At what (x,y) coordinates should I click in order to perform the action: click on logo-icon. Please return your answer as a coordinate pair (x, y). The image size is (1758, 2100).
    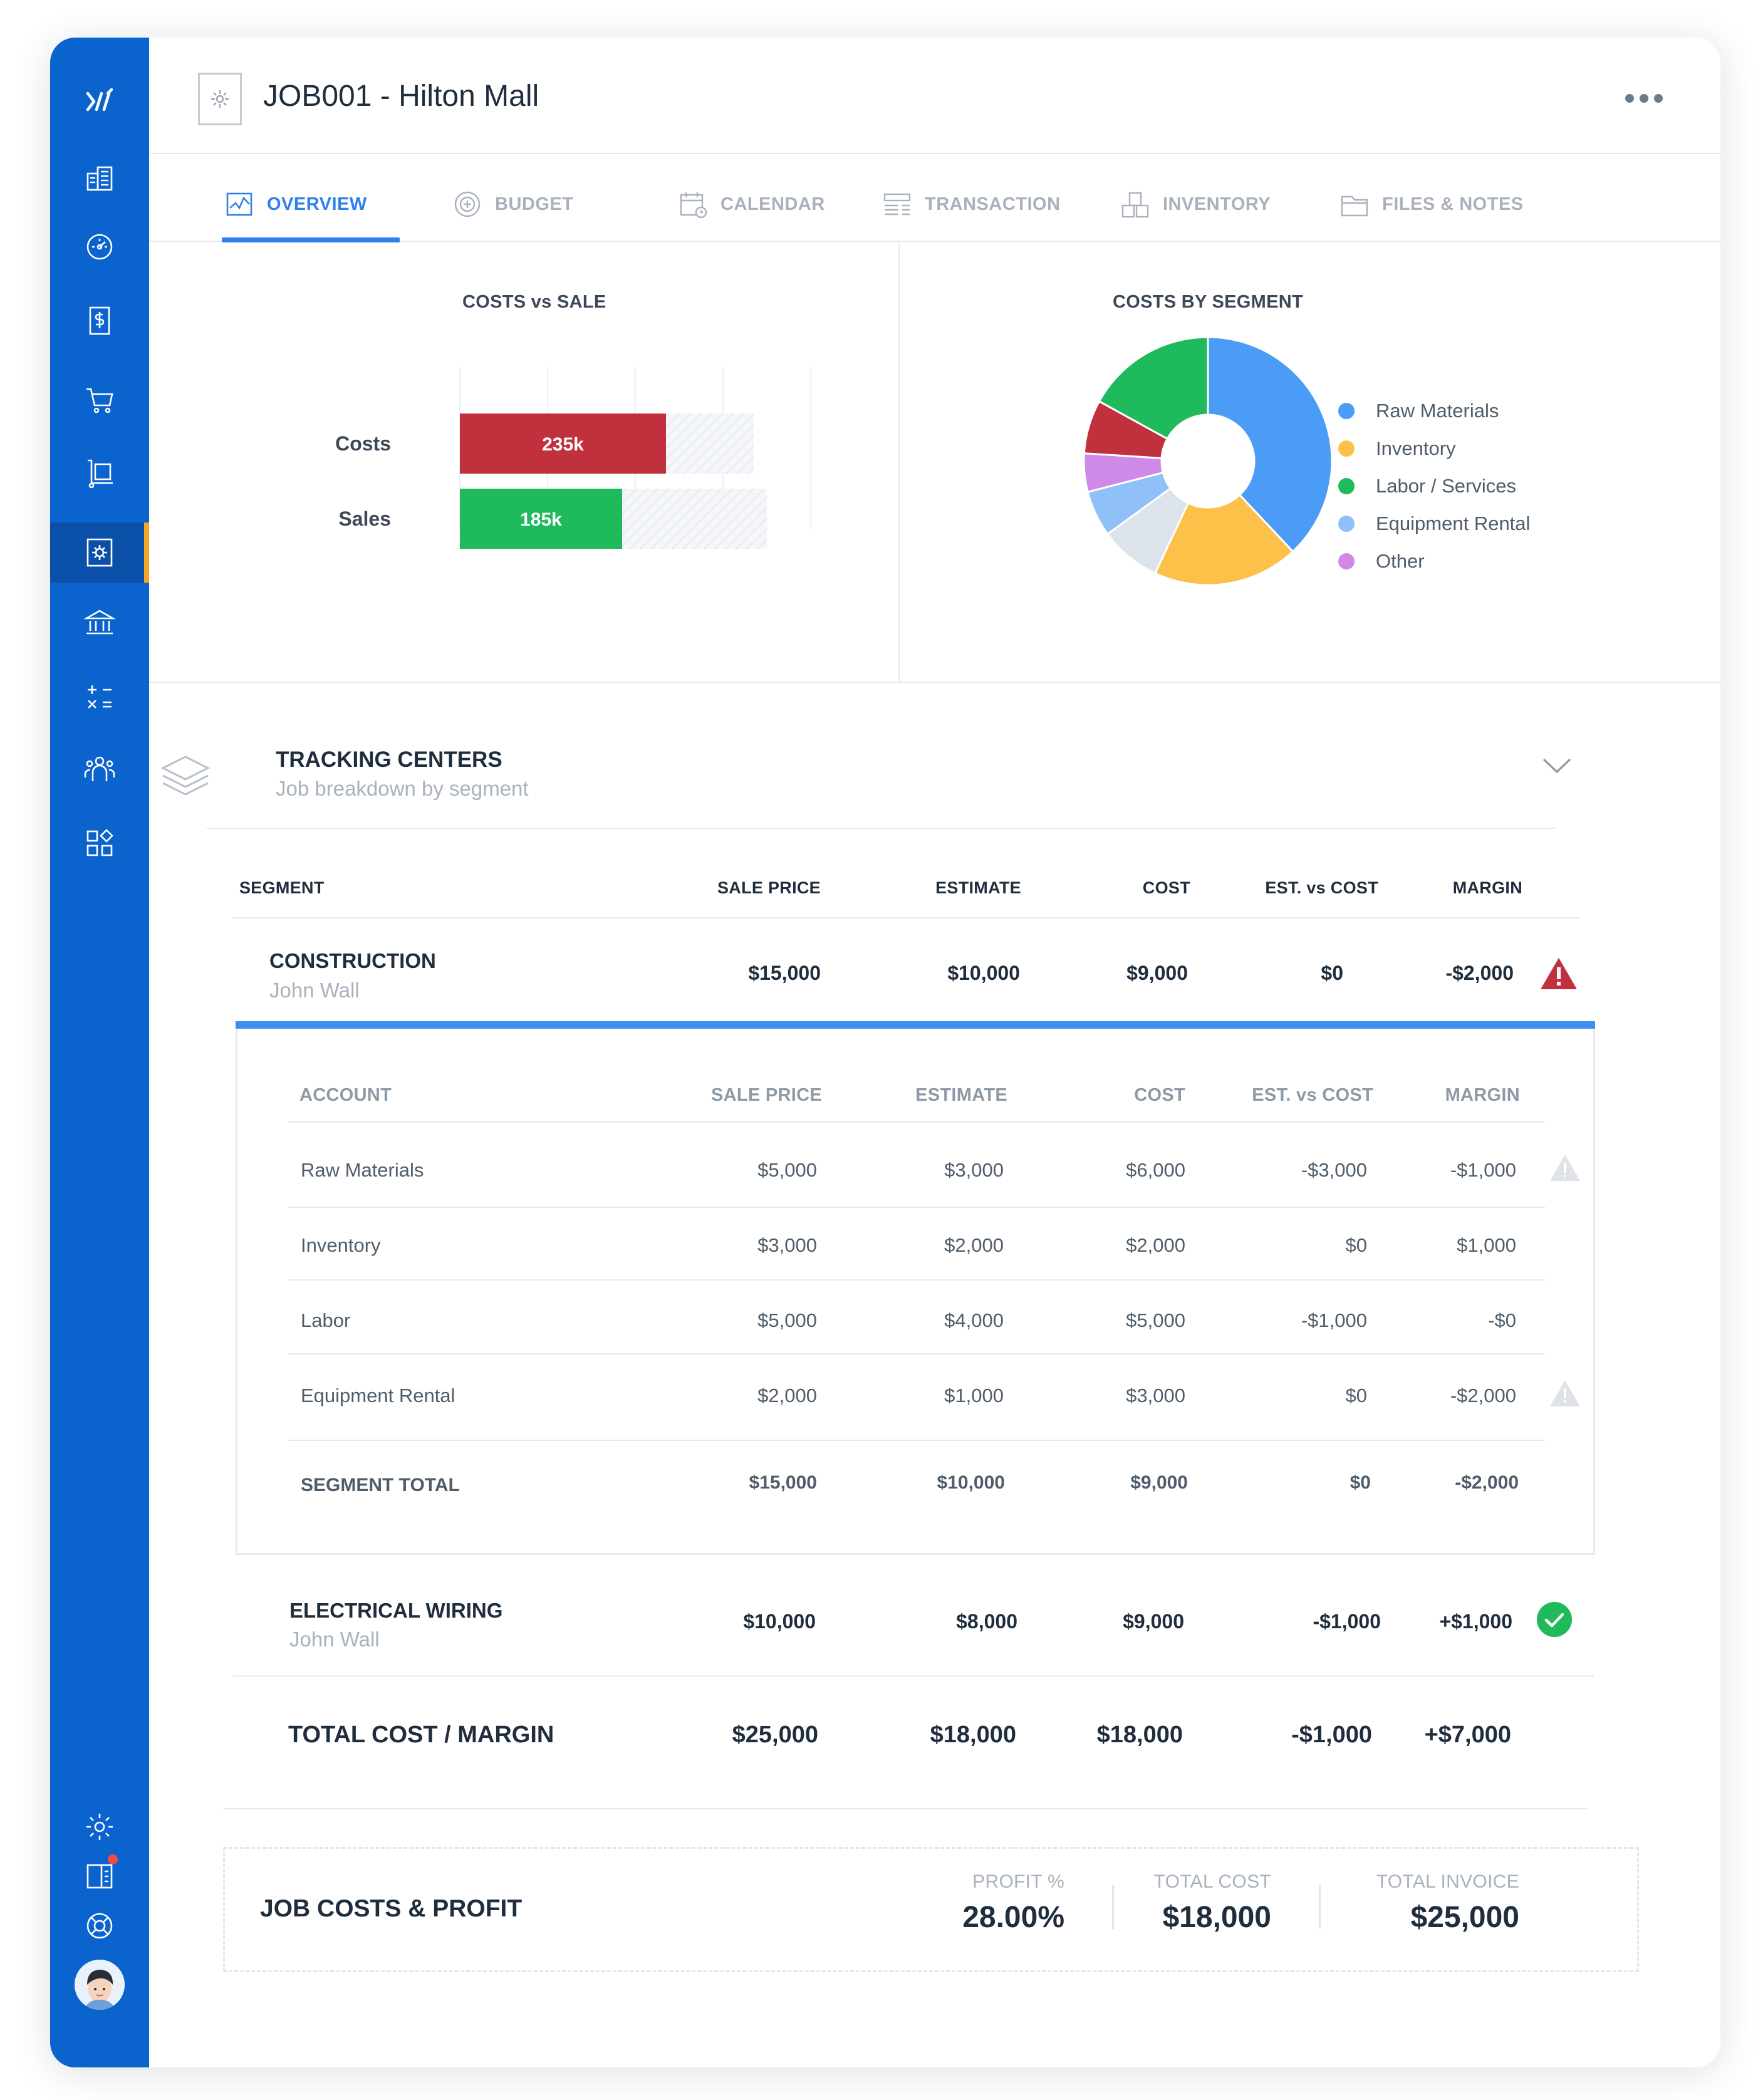
    Looking at the image, I should click on (99, 101).